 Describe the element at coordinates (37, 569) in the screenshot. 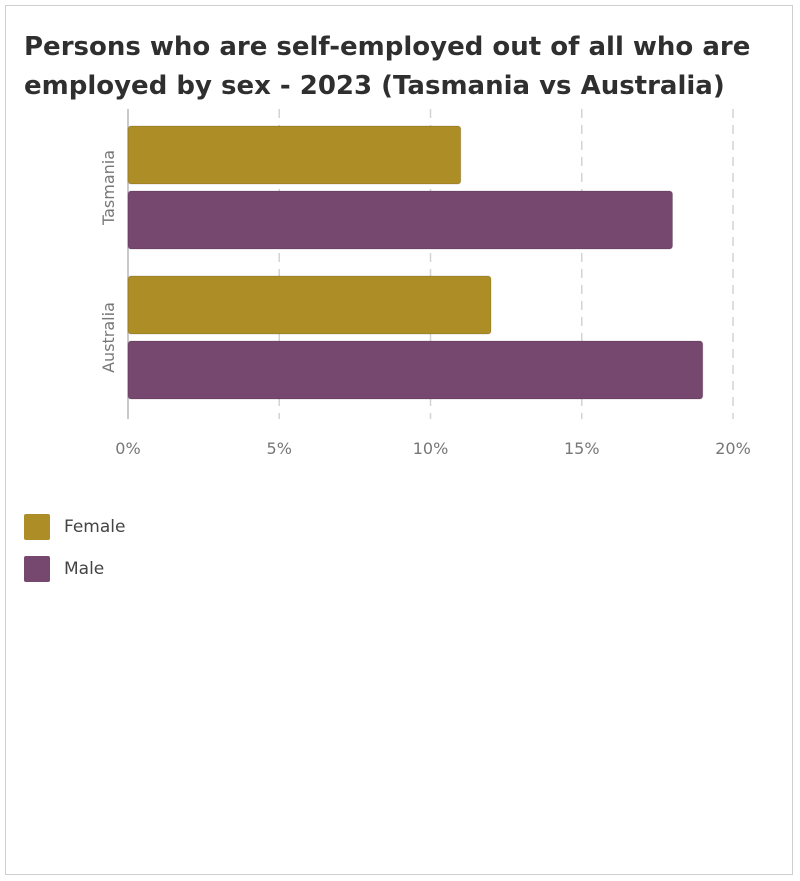

I see `legend-swatch-male` at that location.